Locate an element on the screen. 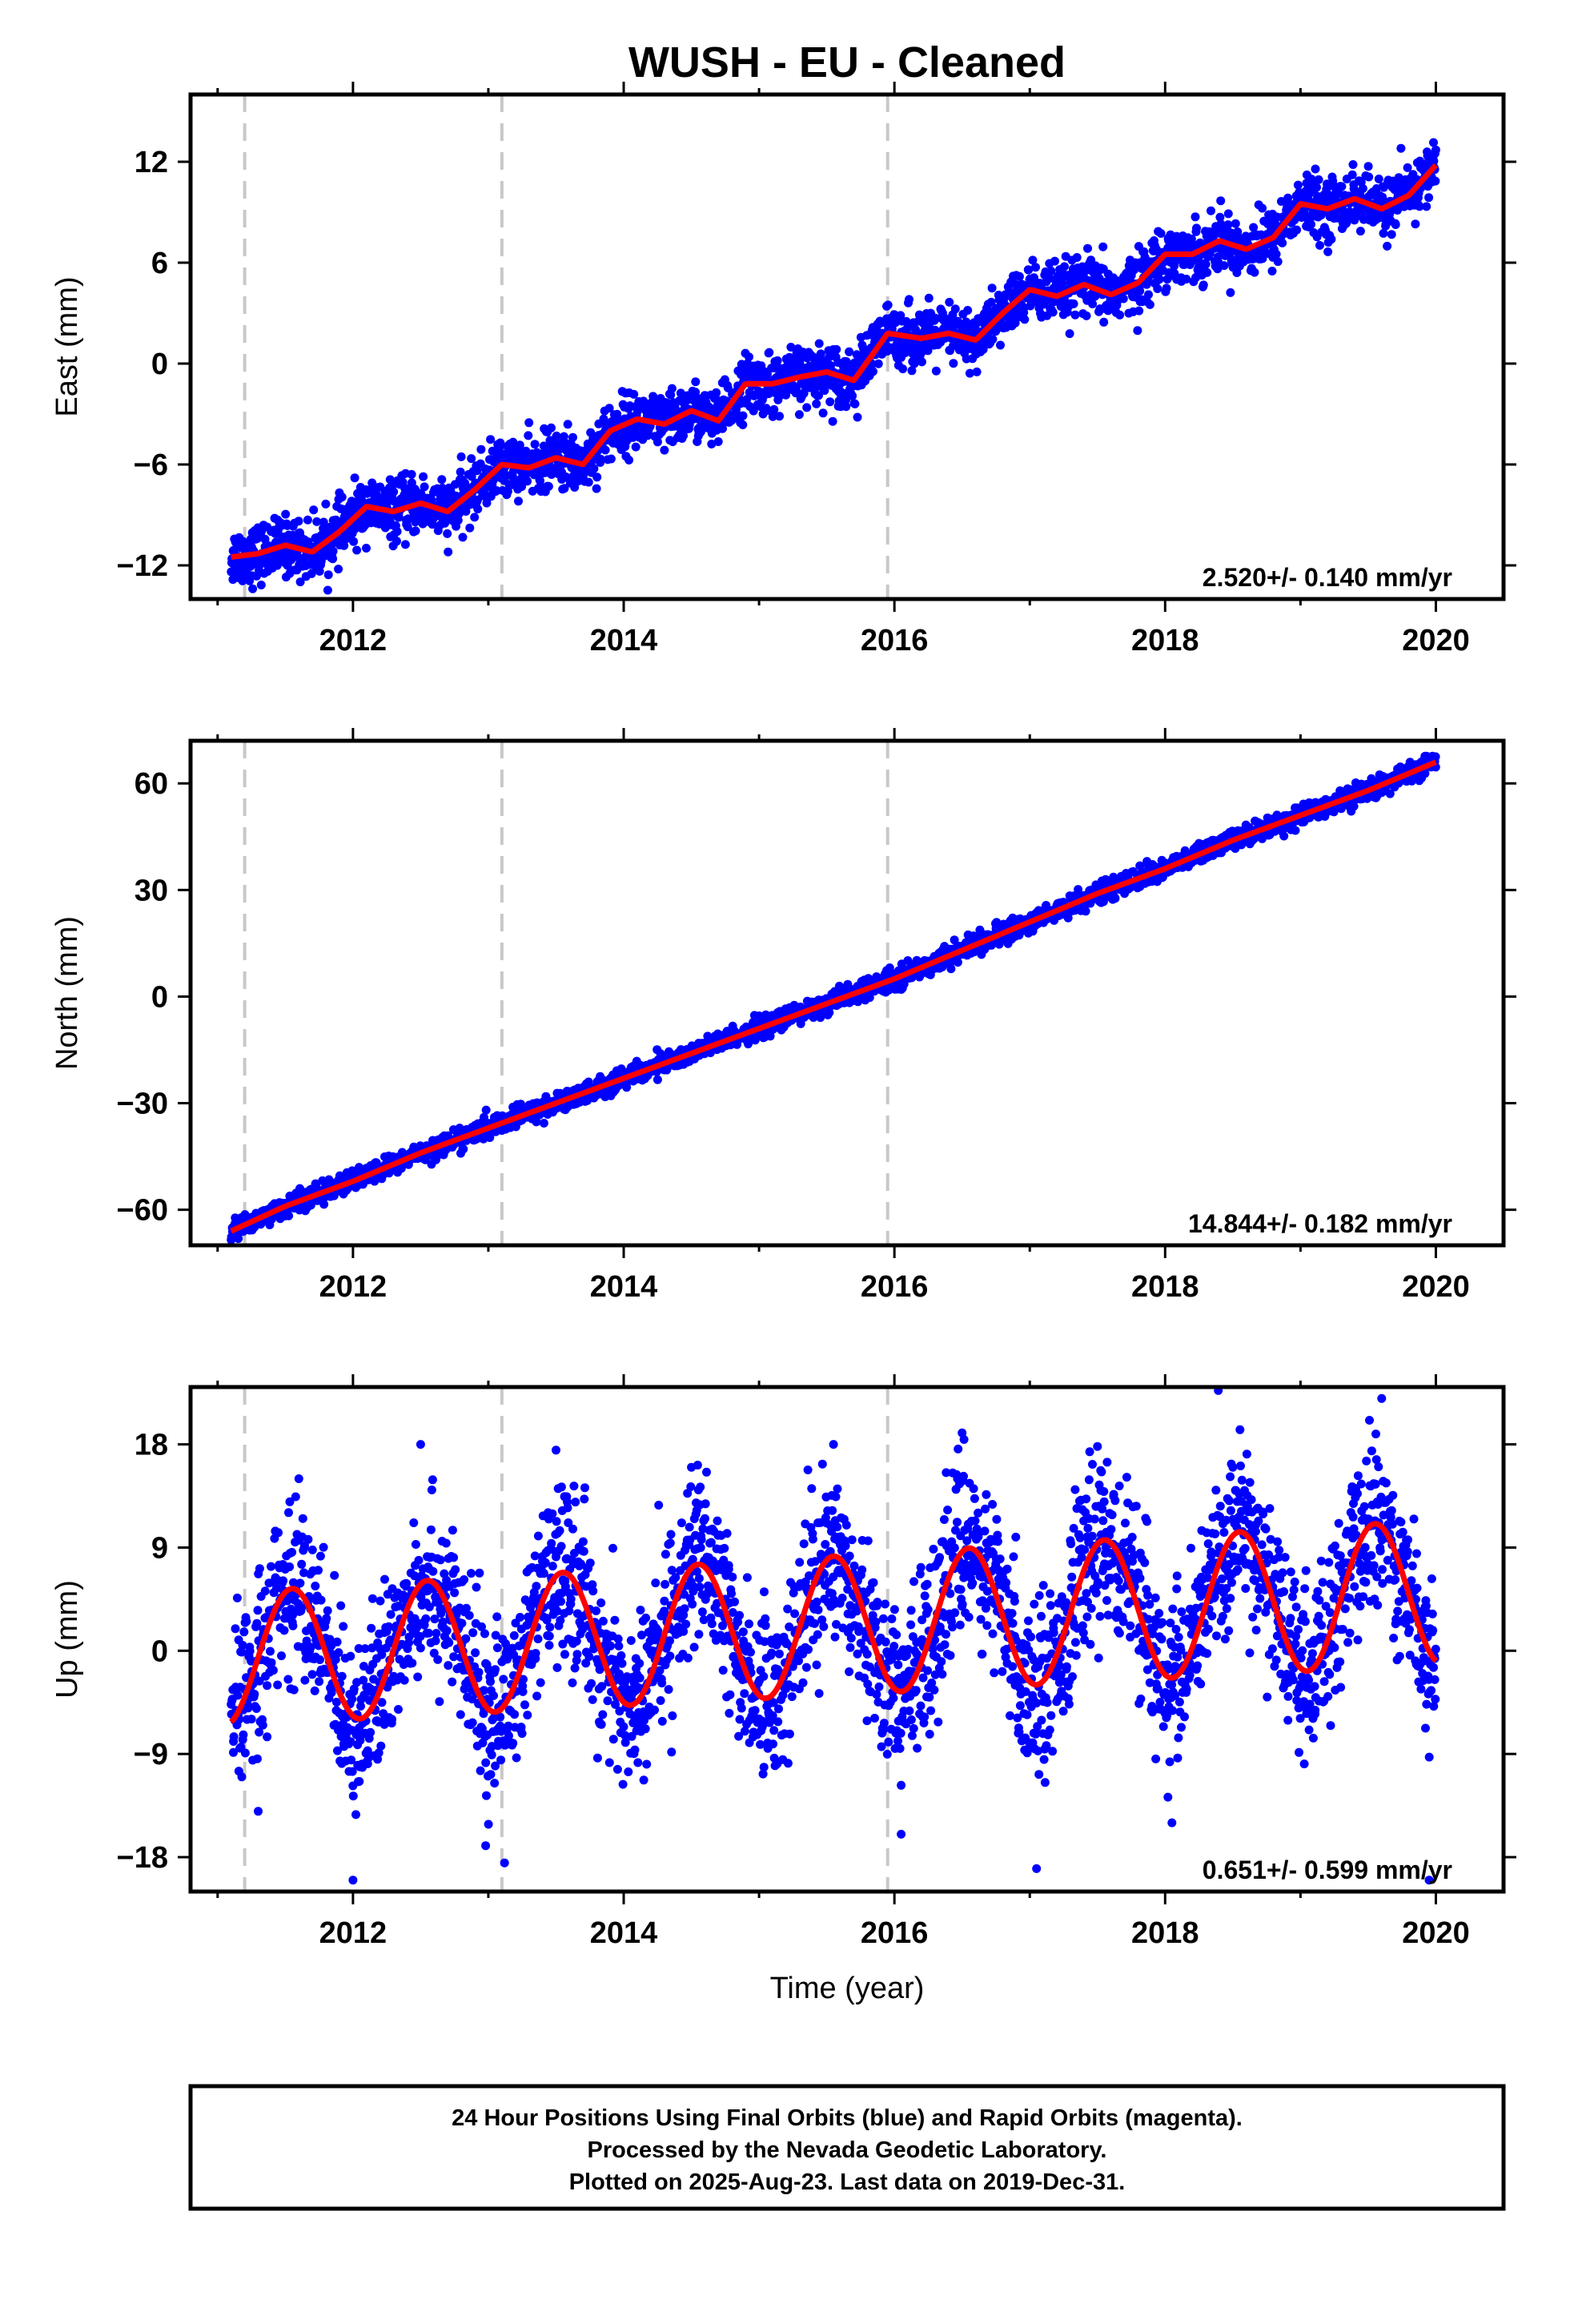 The image size is (1582, 2324). y-tick-label: 12 is located at coordinates (151, 162).